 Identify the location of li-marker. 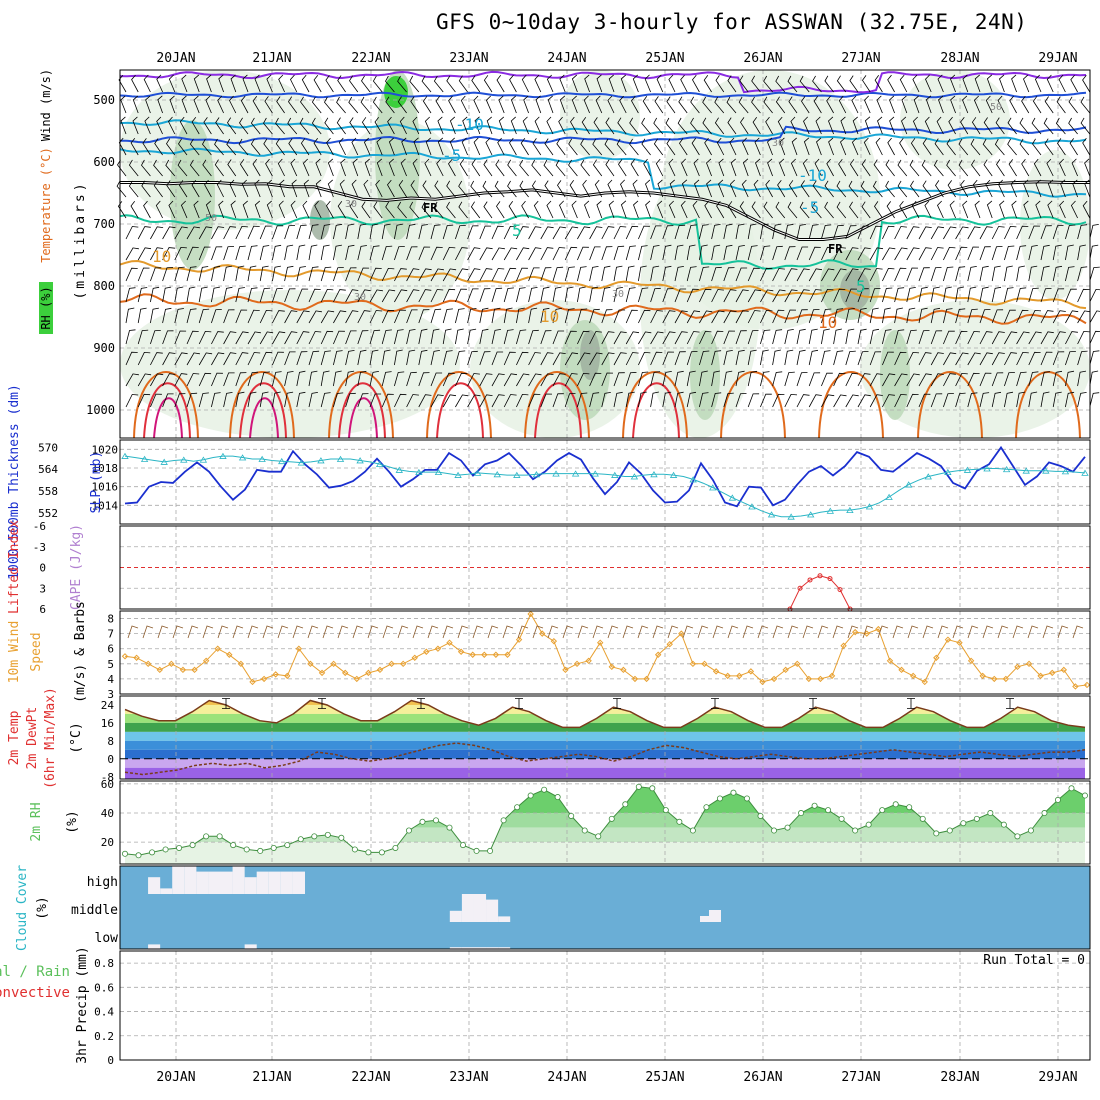
(840, 590).